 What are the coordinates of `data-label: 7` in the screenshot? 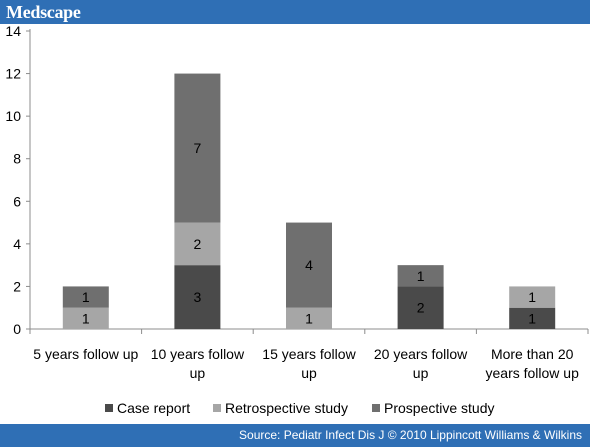 It's located at (198, 148).